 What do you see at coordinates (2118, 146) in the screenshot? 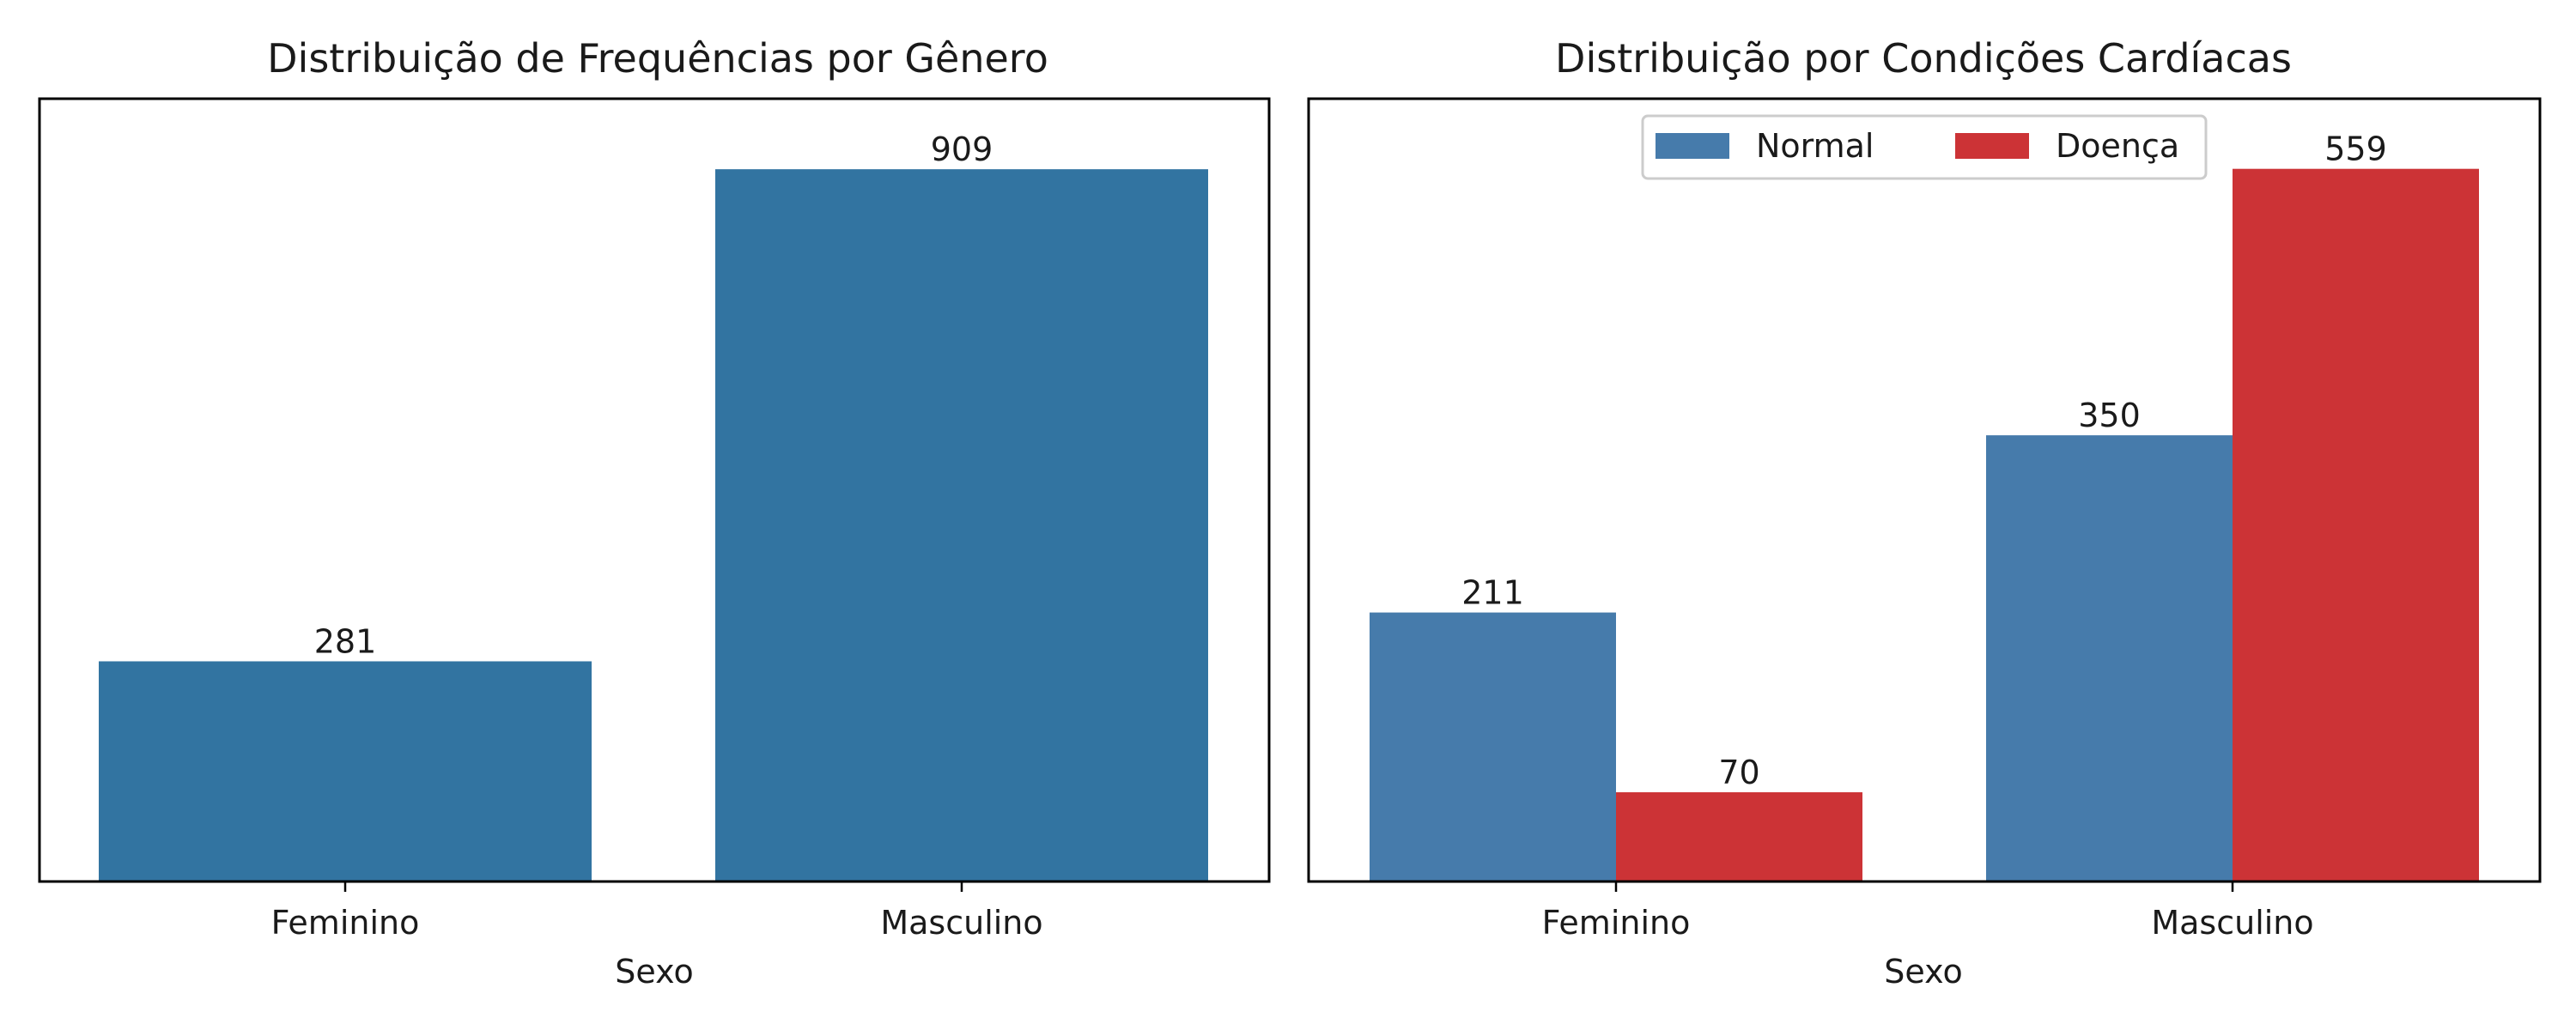
I see `legend-label-doenca: Doença` at bounding box center [2118, 146].